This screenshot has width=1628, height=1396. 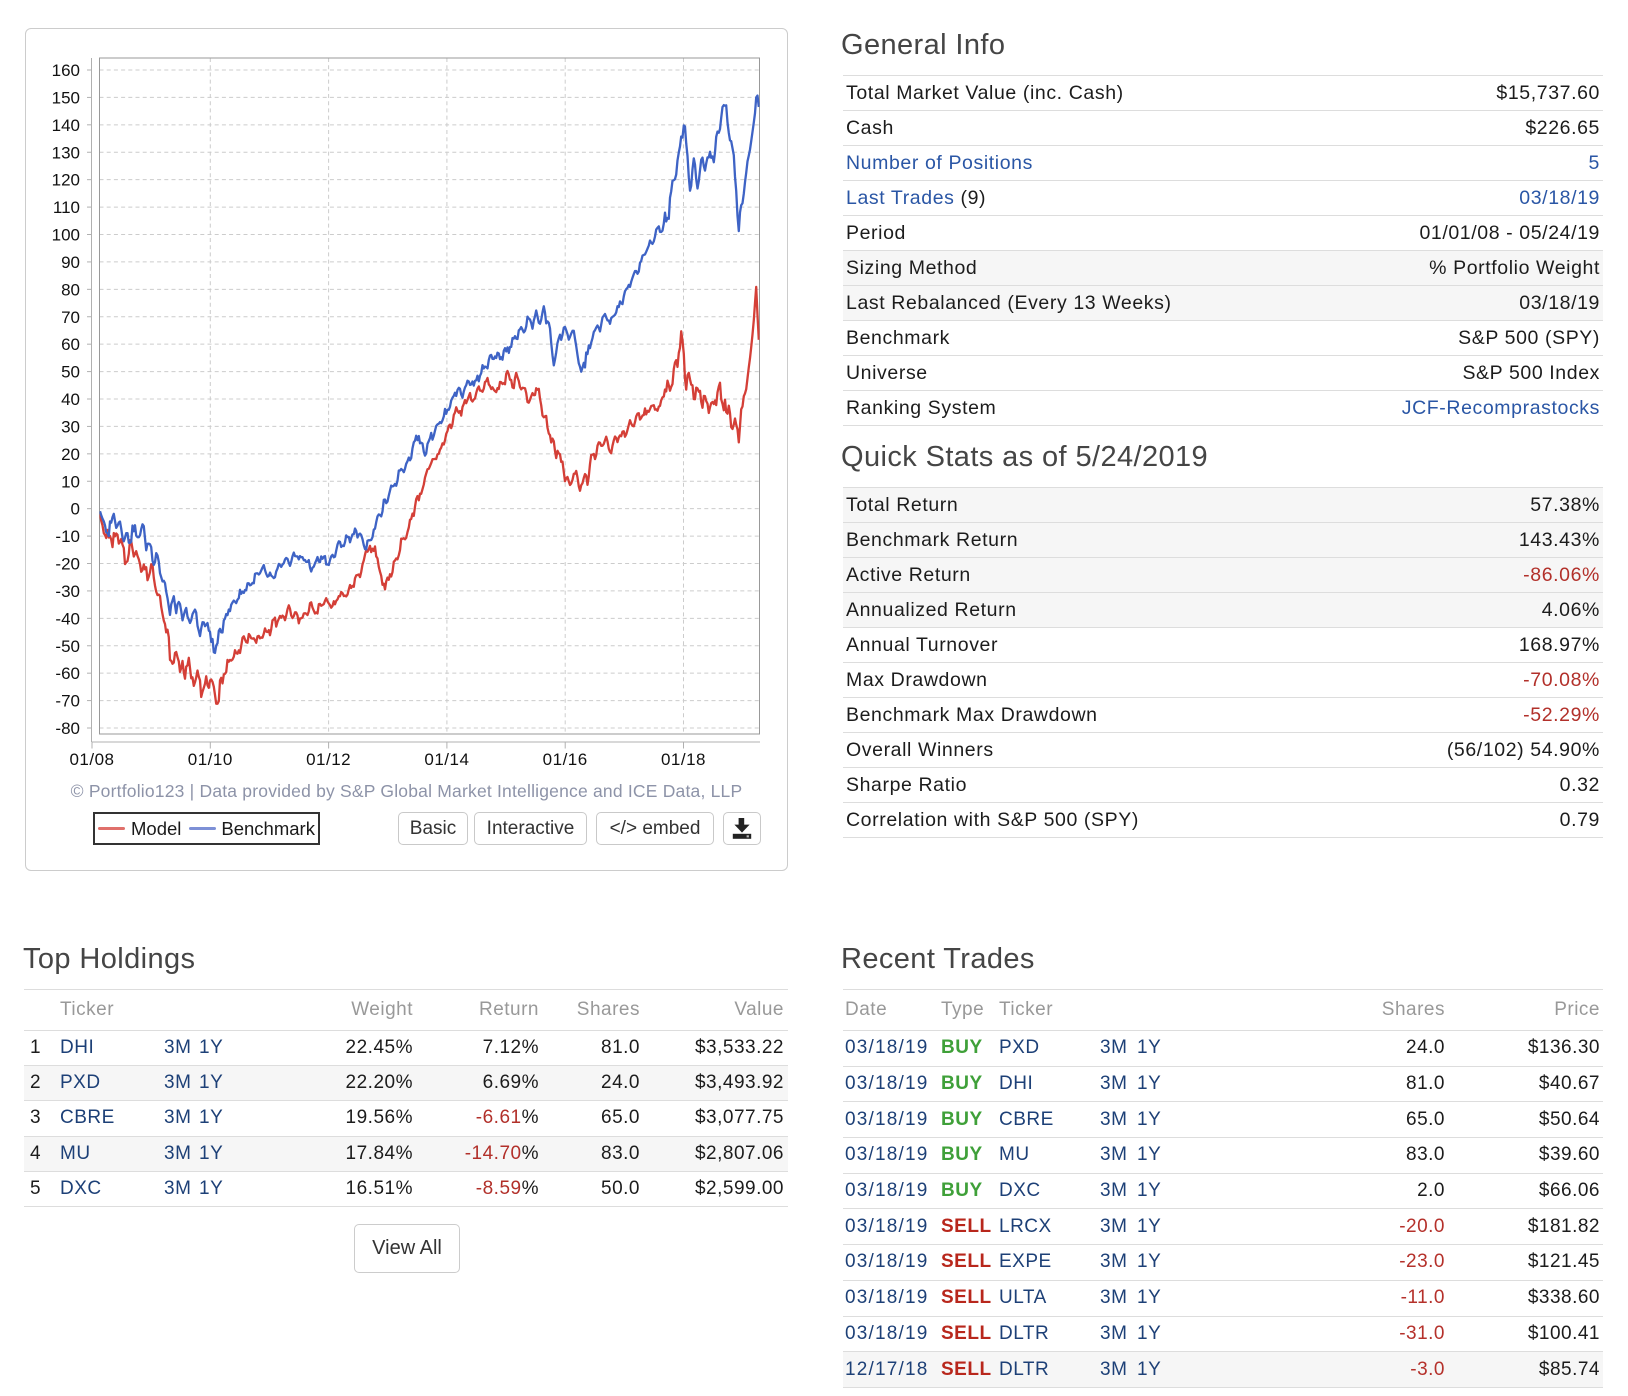 I want to click on svg-text: -40, so click(x=67, y=618).